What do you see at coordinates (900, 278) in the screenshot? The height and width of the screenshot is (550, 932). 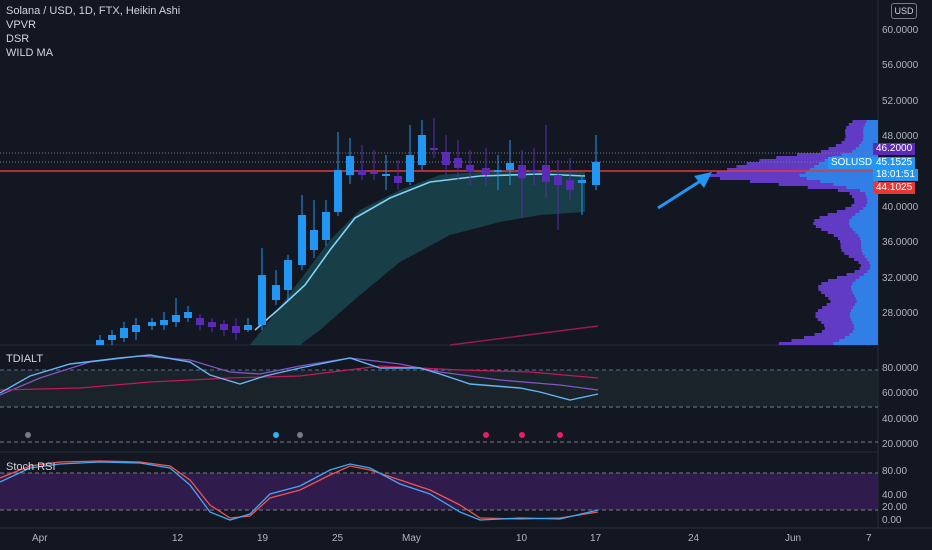 I see `price-tick: 32.0000` at bounding box center [900, 278].